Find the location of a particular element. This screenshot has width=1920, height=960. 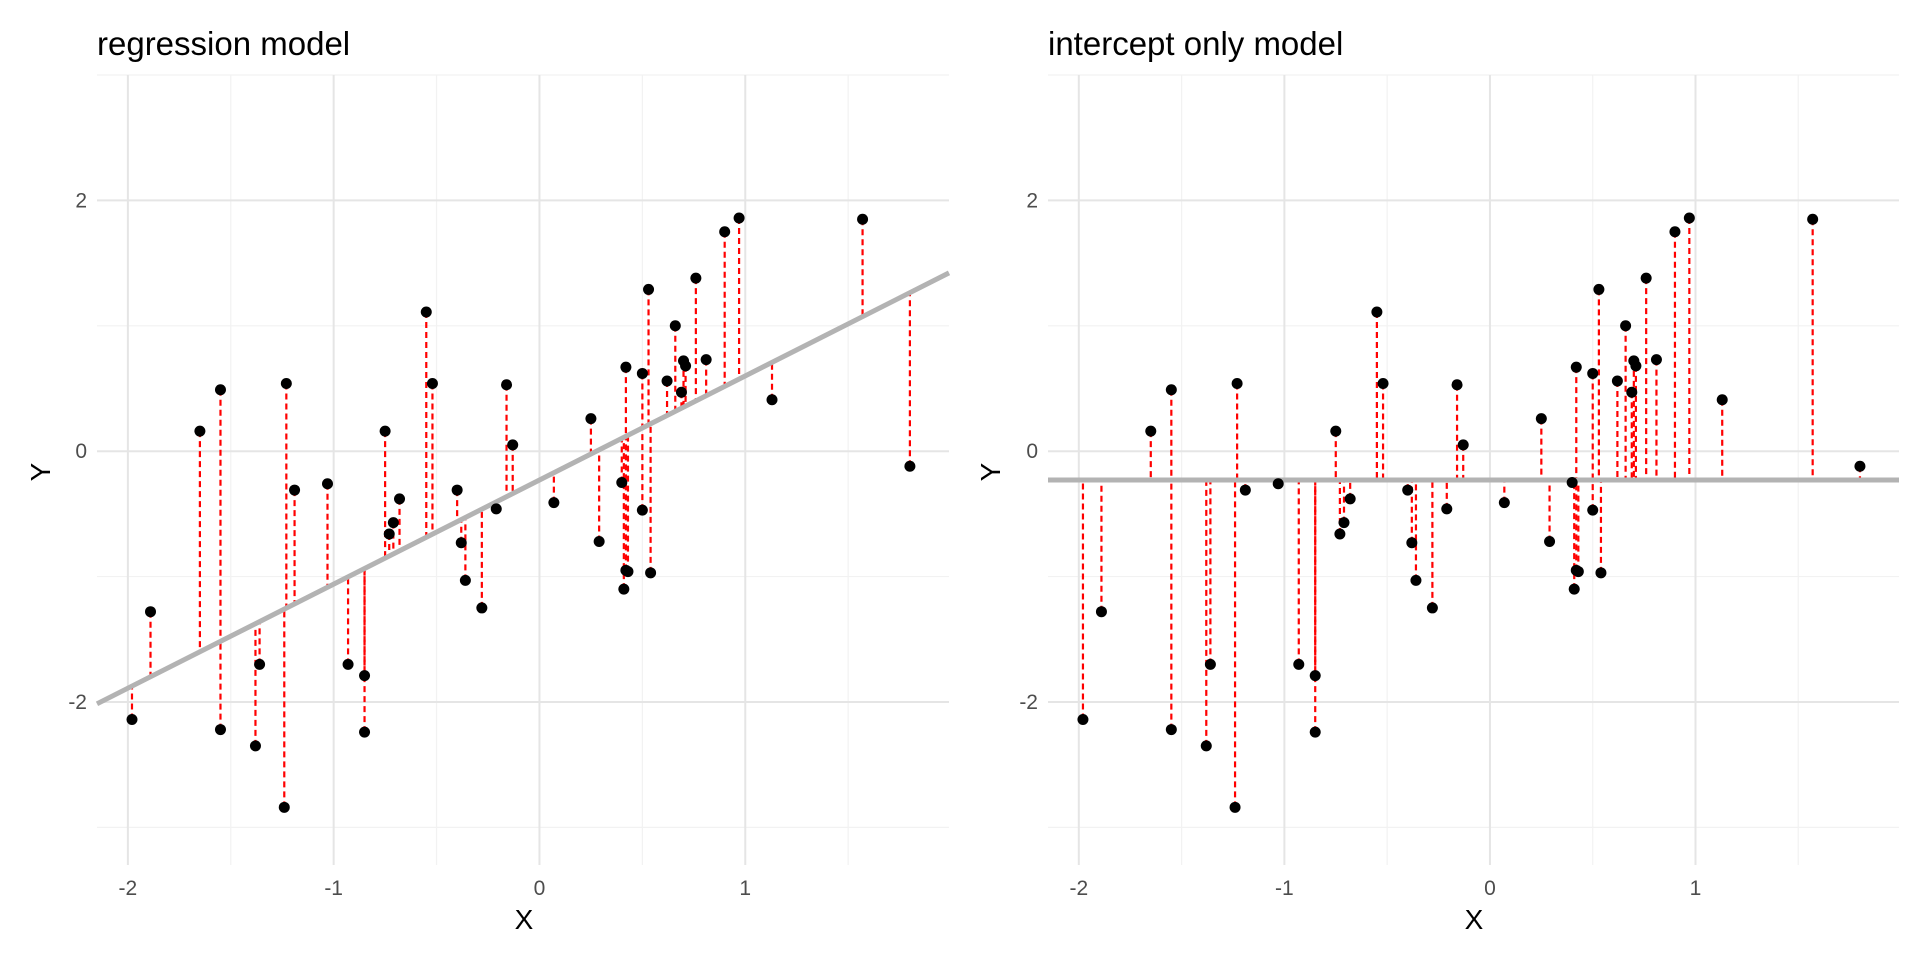

panel-title-regression: regression model is located at coordinates (223, 43).